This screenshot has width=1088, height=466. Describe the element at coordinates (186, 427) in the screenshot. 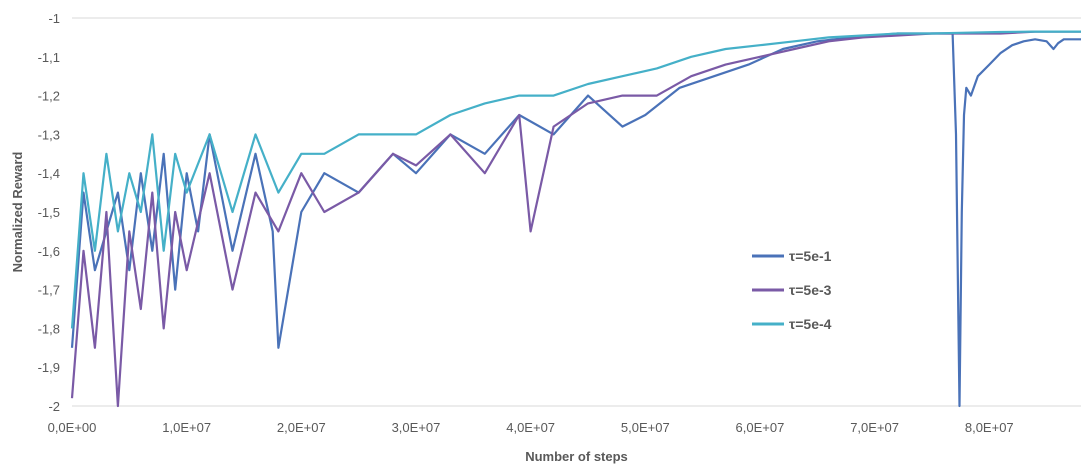

I see `x-tick-label: 1,0E+07` at that location.